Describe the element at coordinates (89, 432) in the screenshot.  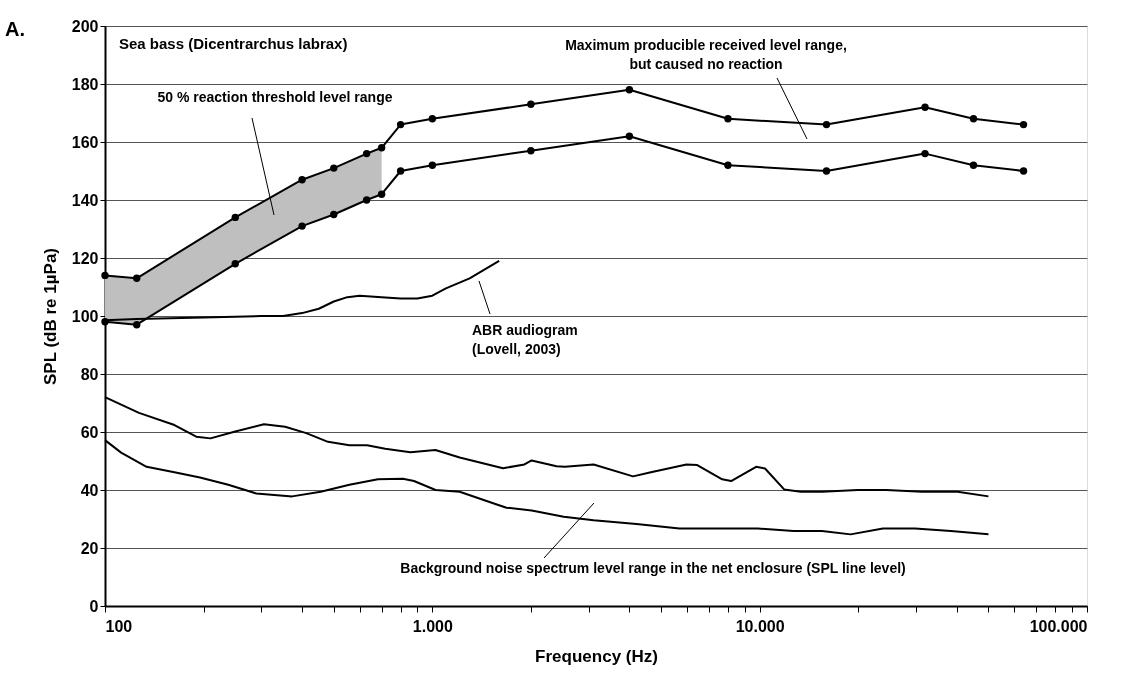
I see `y-tick-label: 60` at that location.